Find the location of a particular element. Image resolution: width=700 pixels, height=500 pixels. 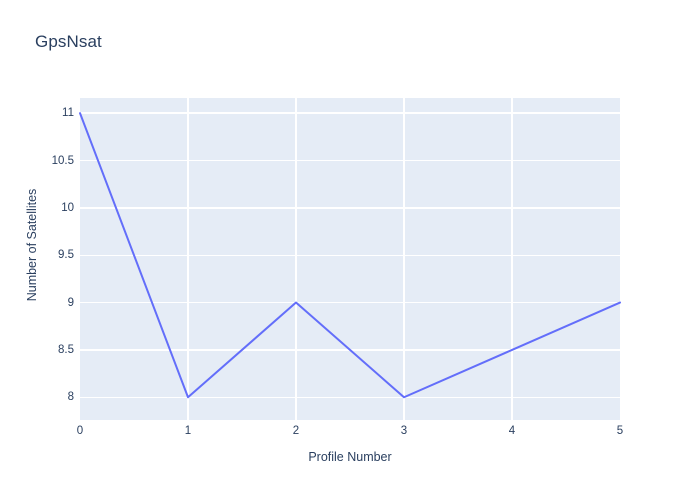

y-axis-tick-label: 10 is located at coordinates (67, 207).